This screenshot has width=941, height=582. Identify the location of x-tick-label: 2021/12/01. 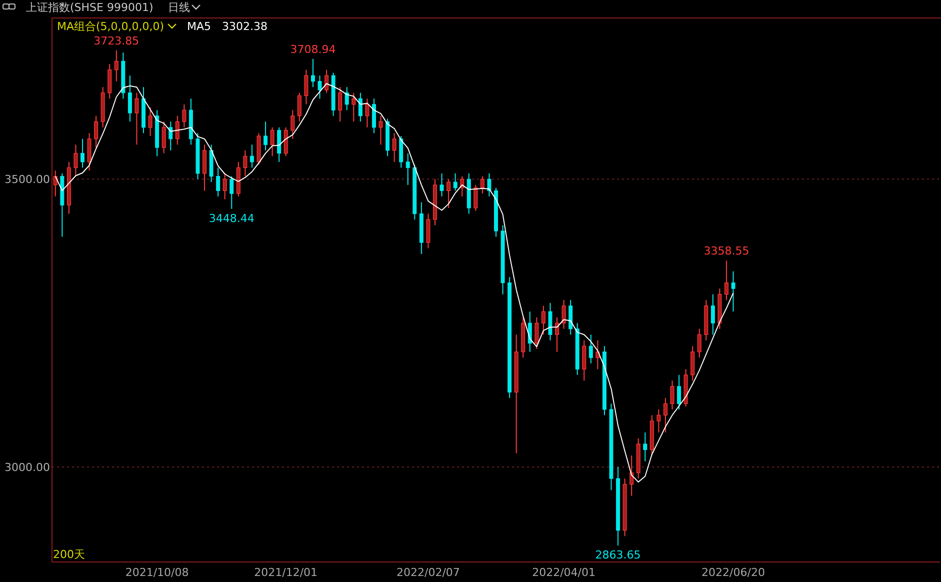
(286, 572).